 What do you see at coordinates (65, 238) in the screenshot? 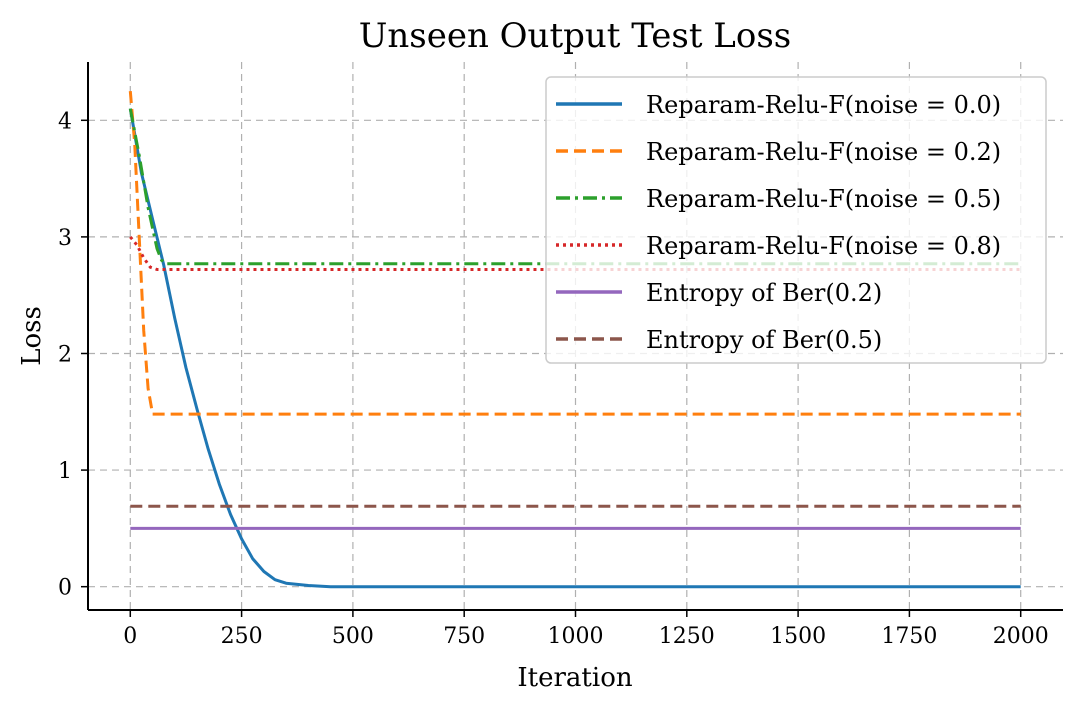
I see `y-tick-label: 3` at bounding box center [65, 238].